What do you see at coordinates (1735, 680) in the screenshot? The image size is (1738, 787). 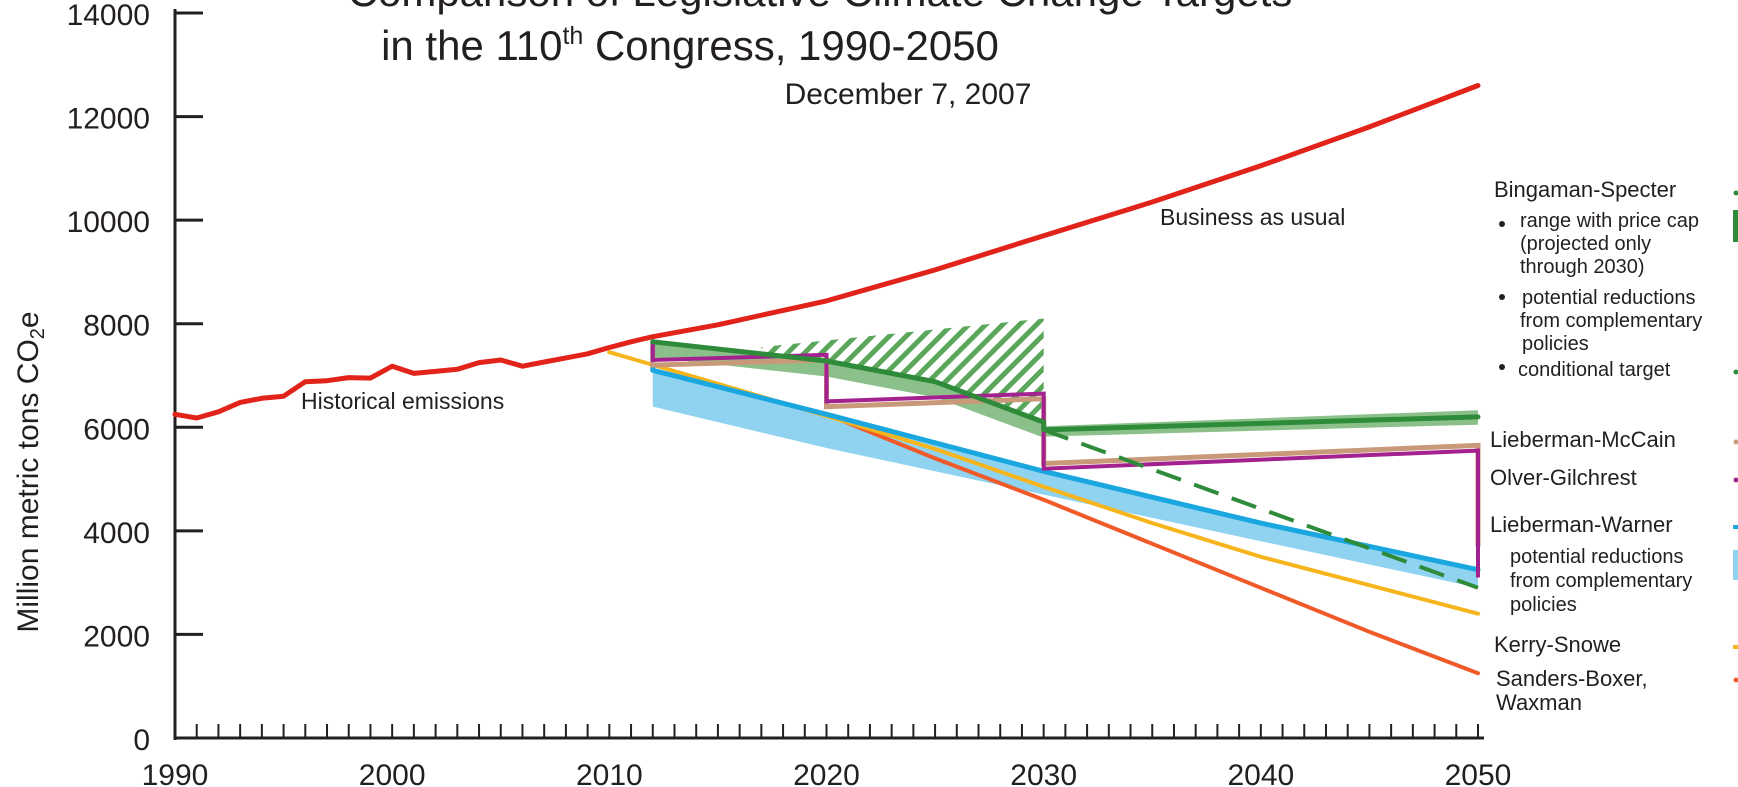 I see `legend-swatch-sb` at bounding box center [1735, 680].